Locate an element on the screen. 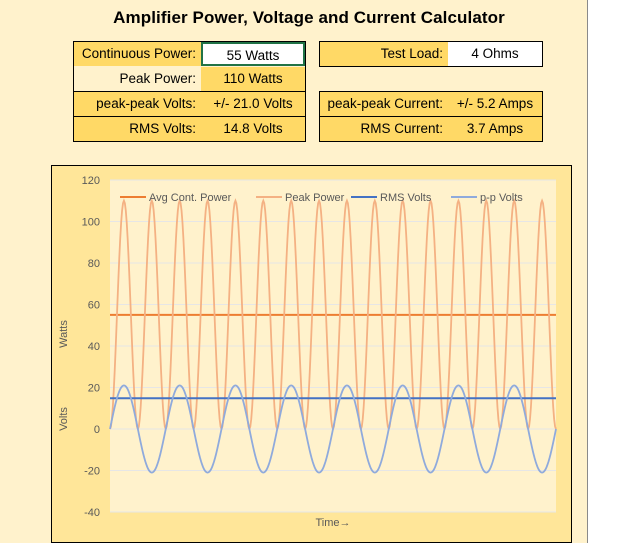 This screenshot has height=543, width=632. y-tick-label: 80 is located at coordinates (94, 264).